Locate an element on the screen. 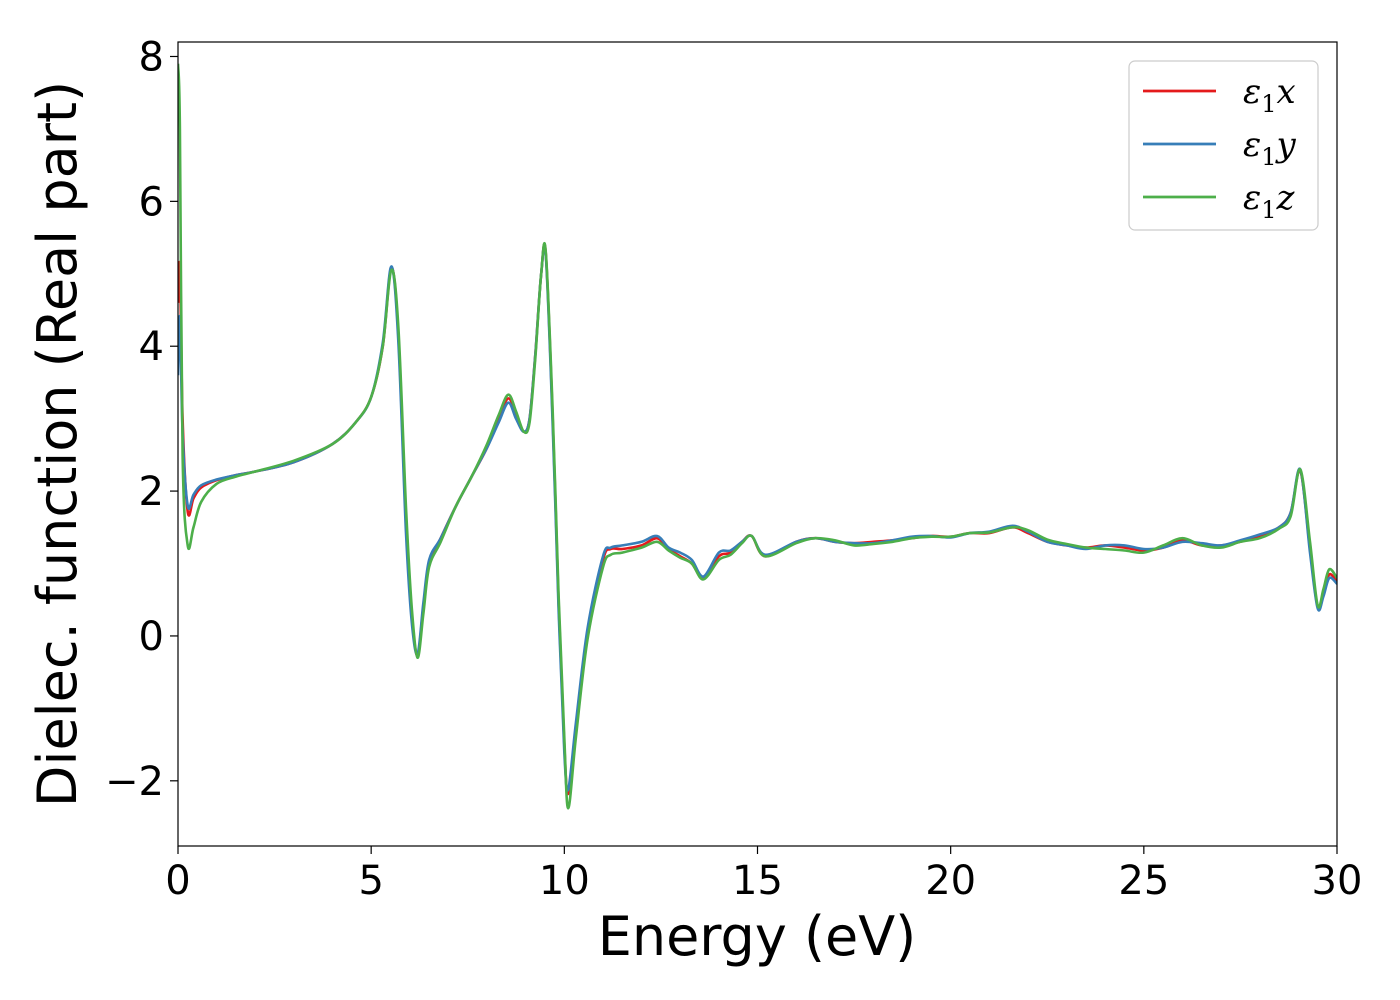  y-tick-label: 8 is located at coordinates (151, 57).